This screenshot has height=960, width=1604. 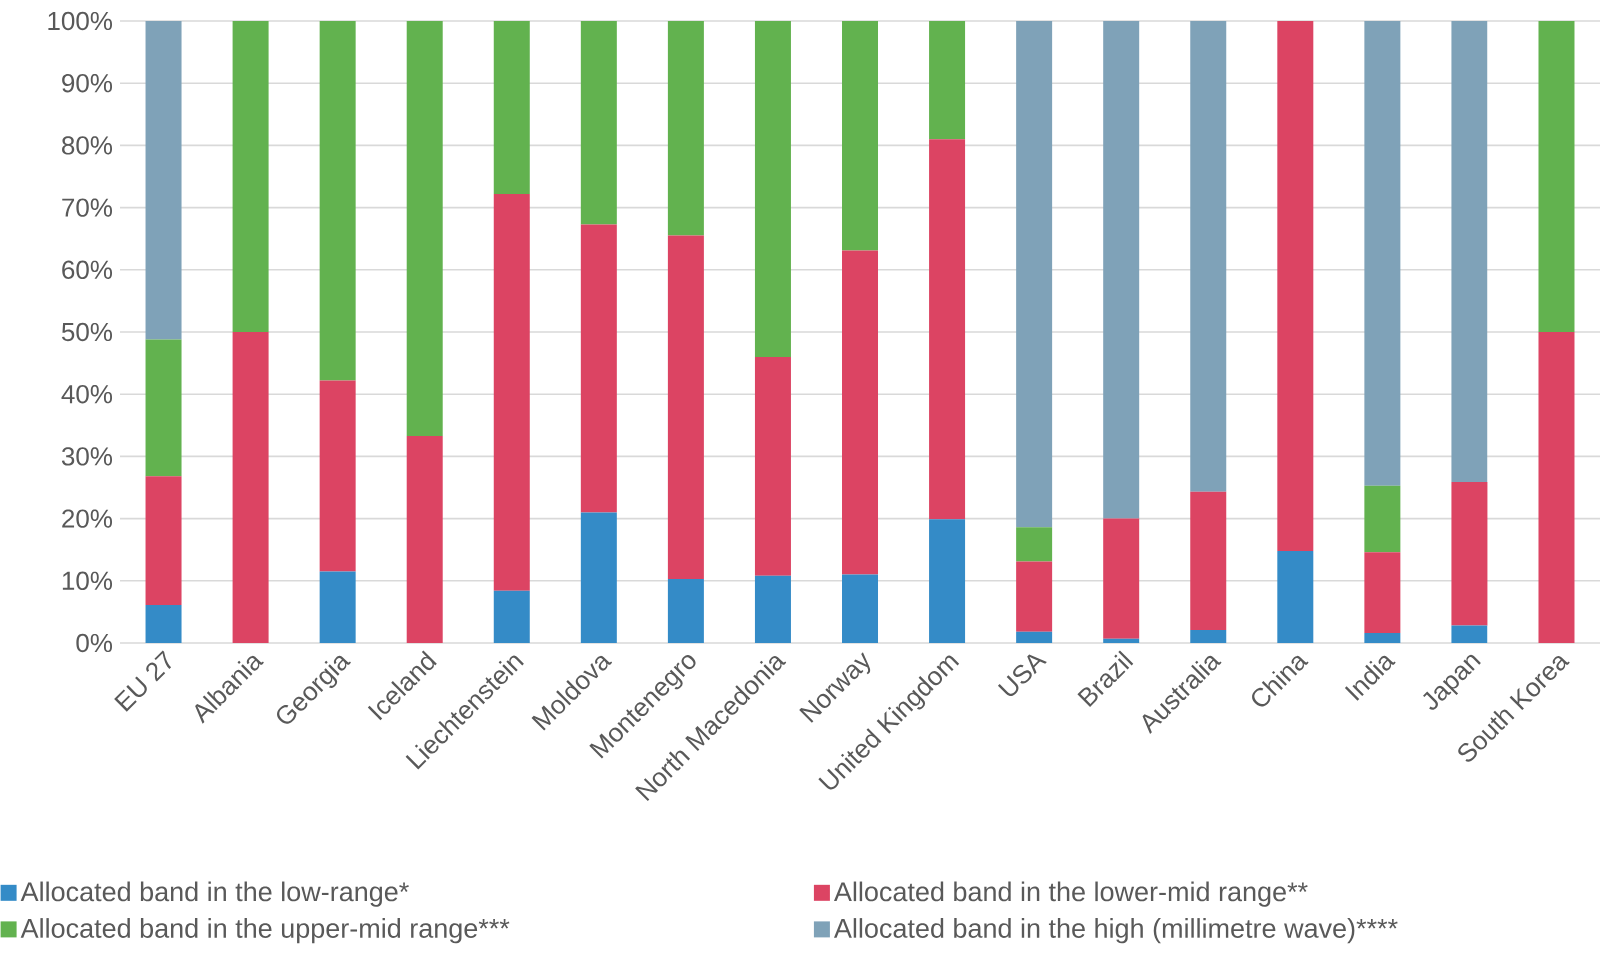 I want to click on y-tick-label: 10%, so click(x=87, y=580).